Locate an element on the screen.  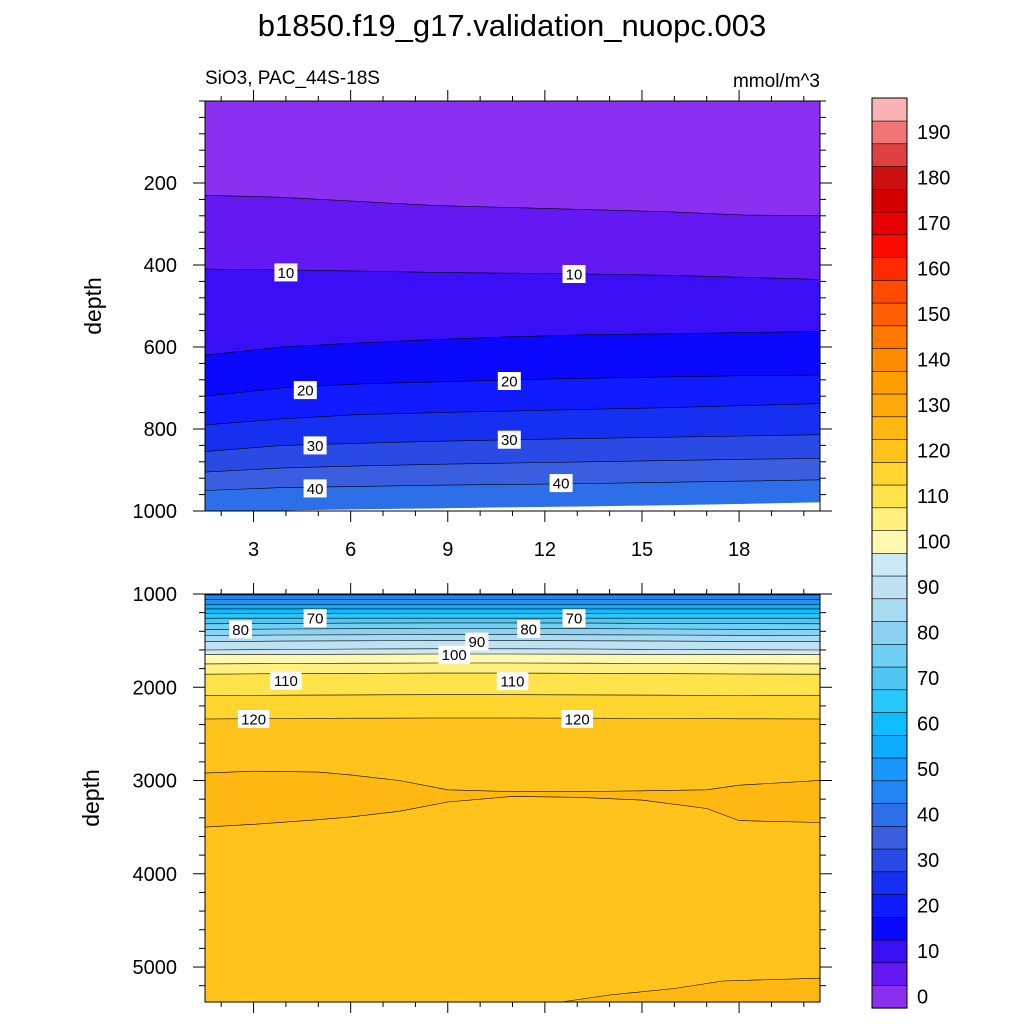
y-tick-label: 800 is located at coordinates (160, 430).